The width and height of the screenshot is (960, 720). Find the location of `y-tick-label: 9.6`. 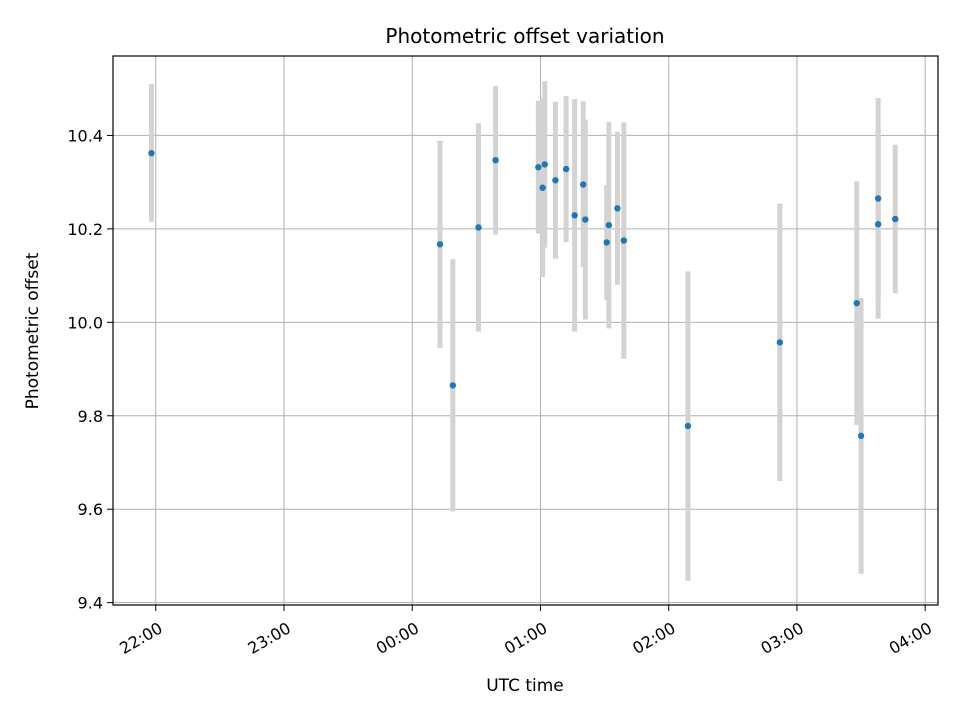

y-tick-label: 9.6 is located at coordinates (90, 509).